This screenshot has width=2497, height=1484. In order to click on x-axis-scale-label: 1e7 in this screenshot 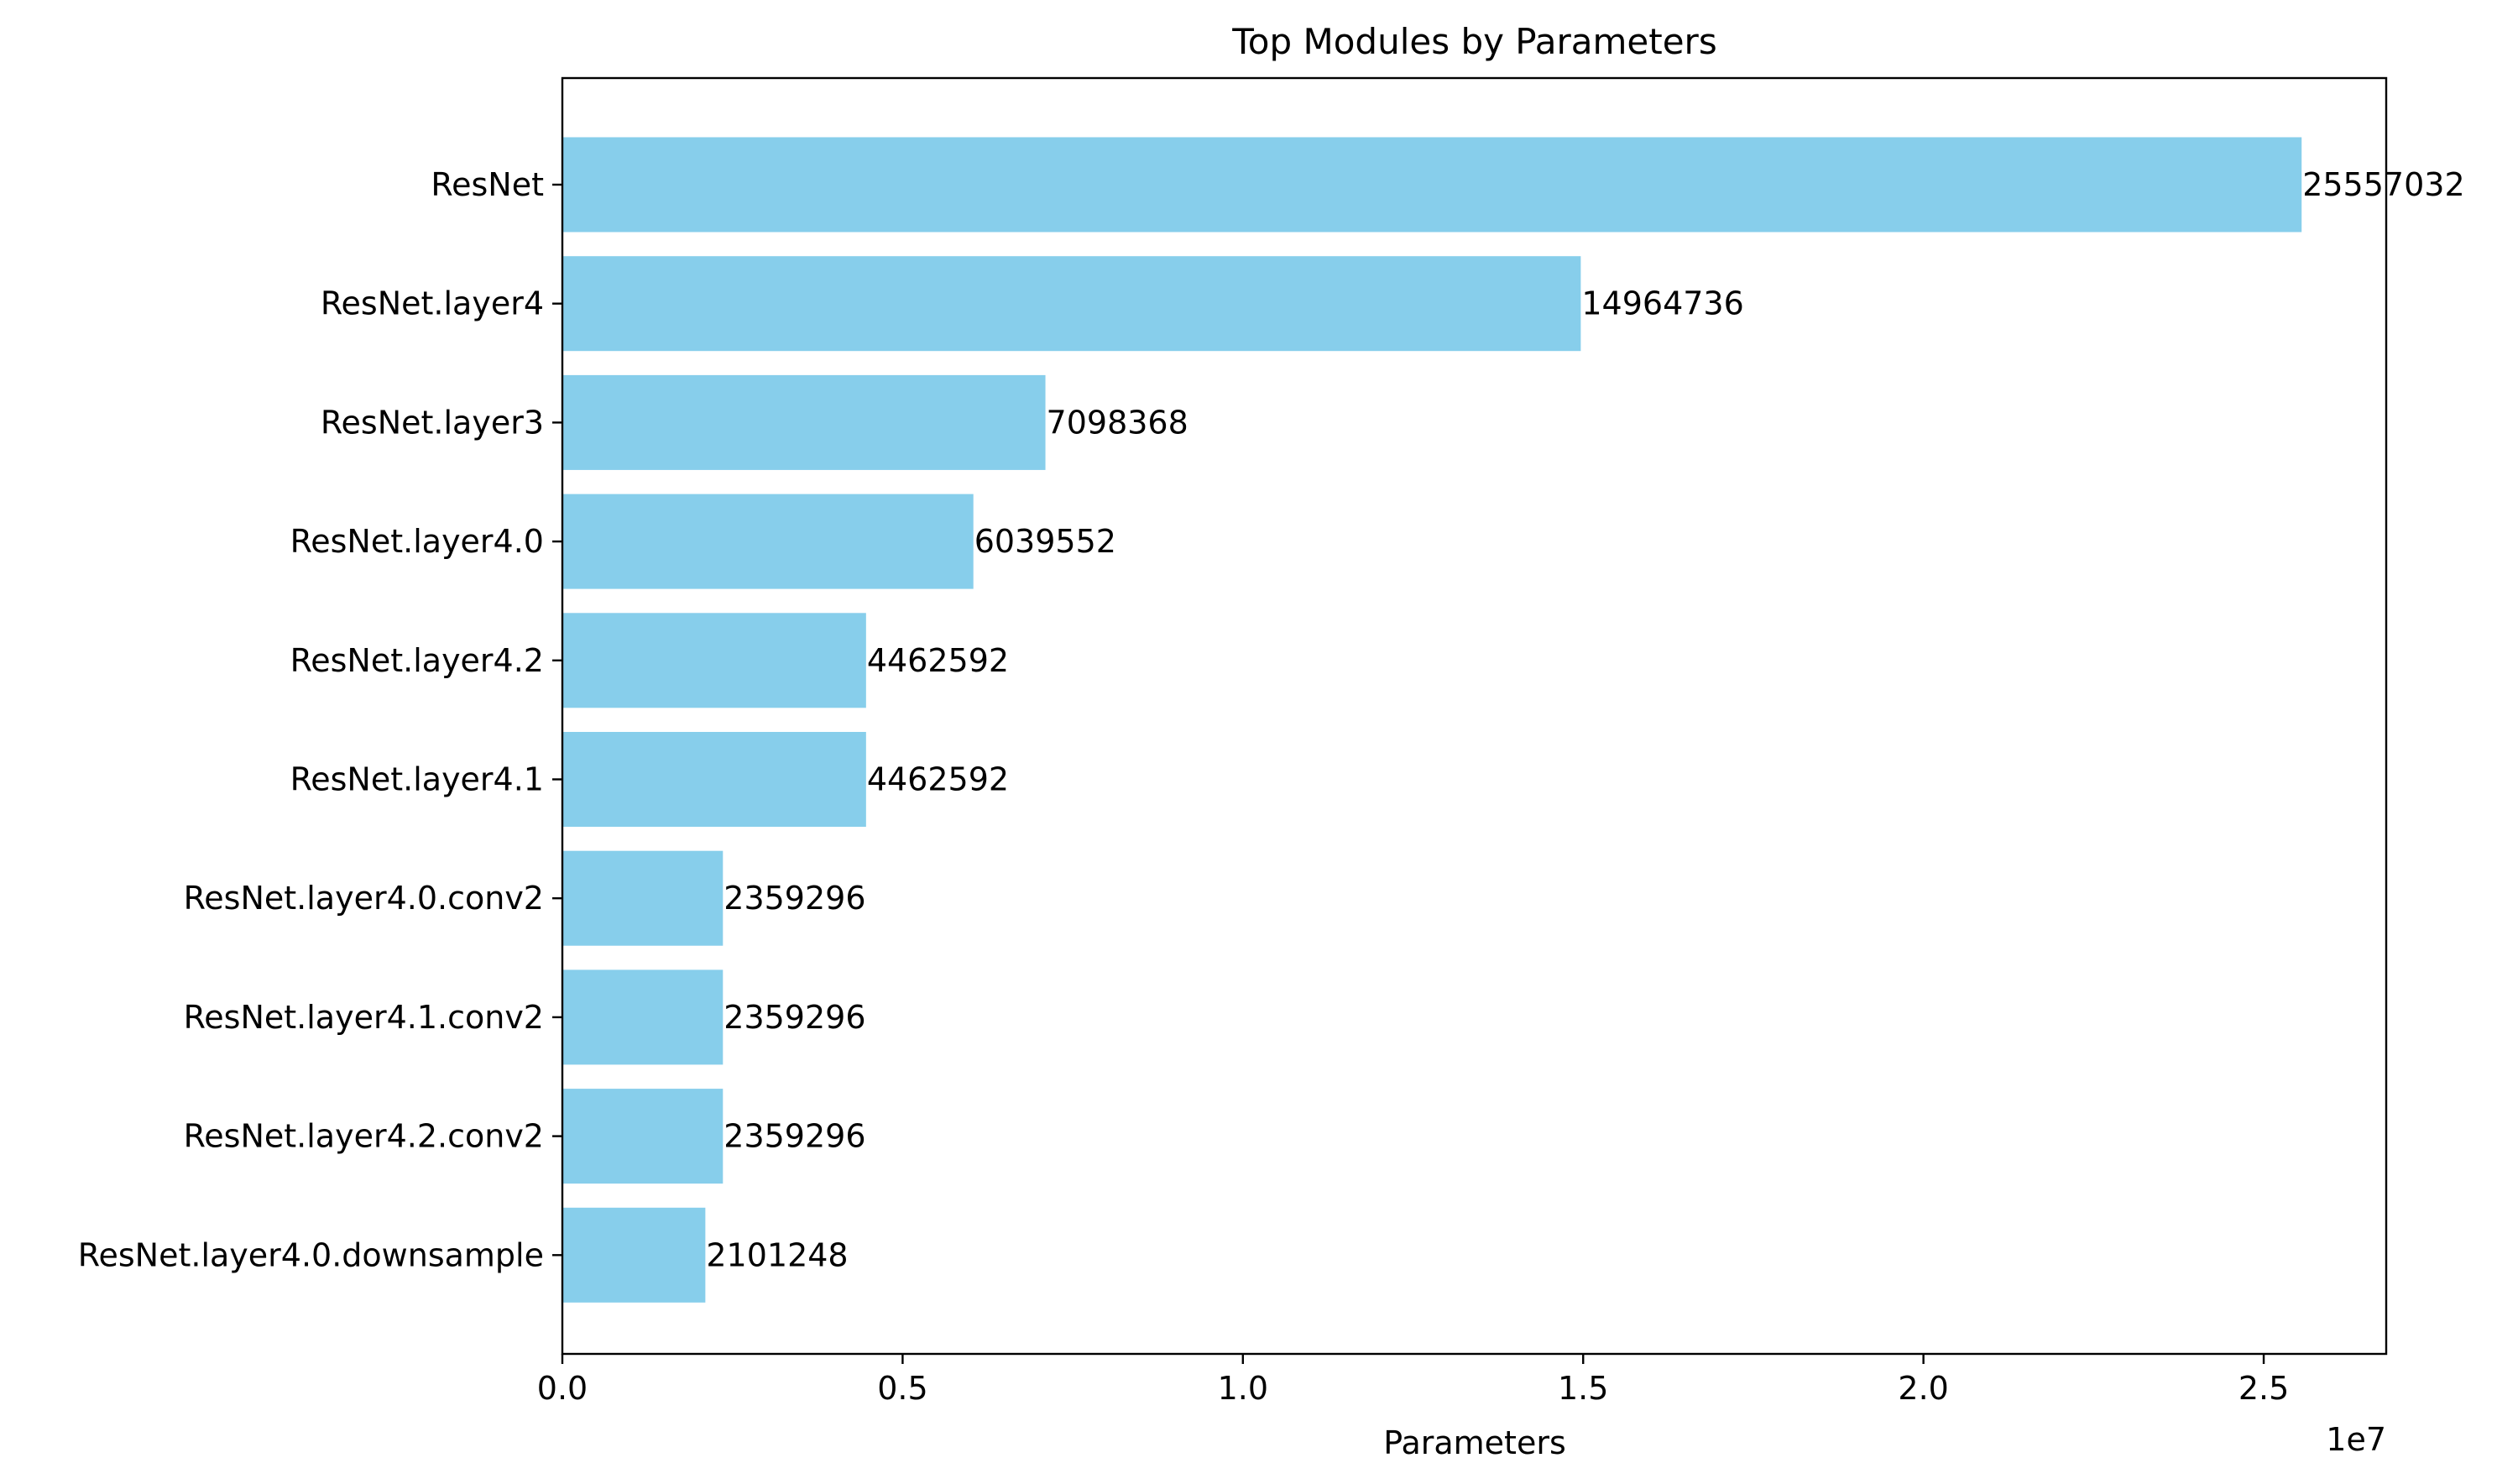, I will do `click(2356, 1439)`.